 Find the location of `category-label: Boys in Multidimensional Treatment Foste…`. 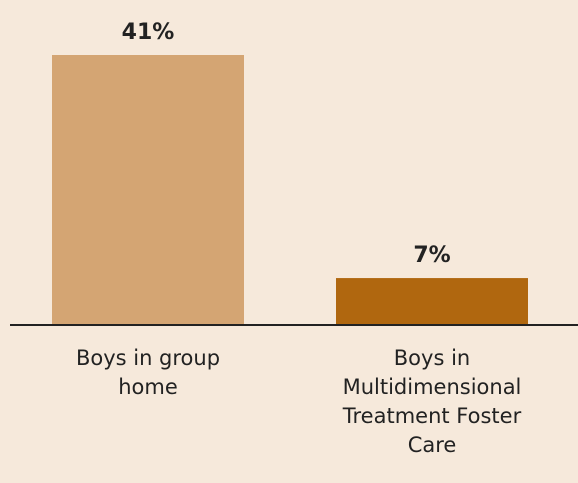

category-label: Boys in Multidimensional Treatment Foste… is located at coordinates (432, 401).